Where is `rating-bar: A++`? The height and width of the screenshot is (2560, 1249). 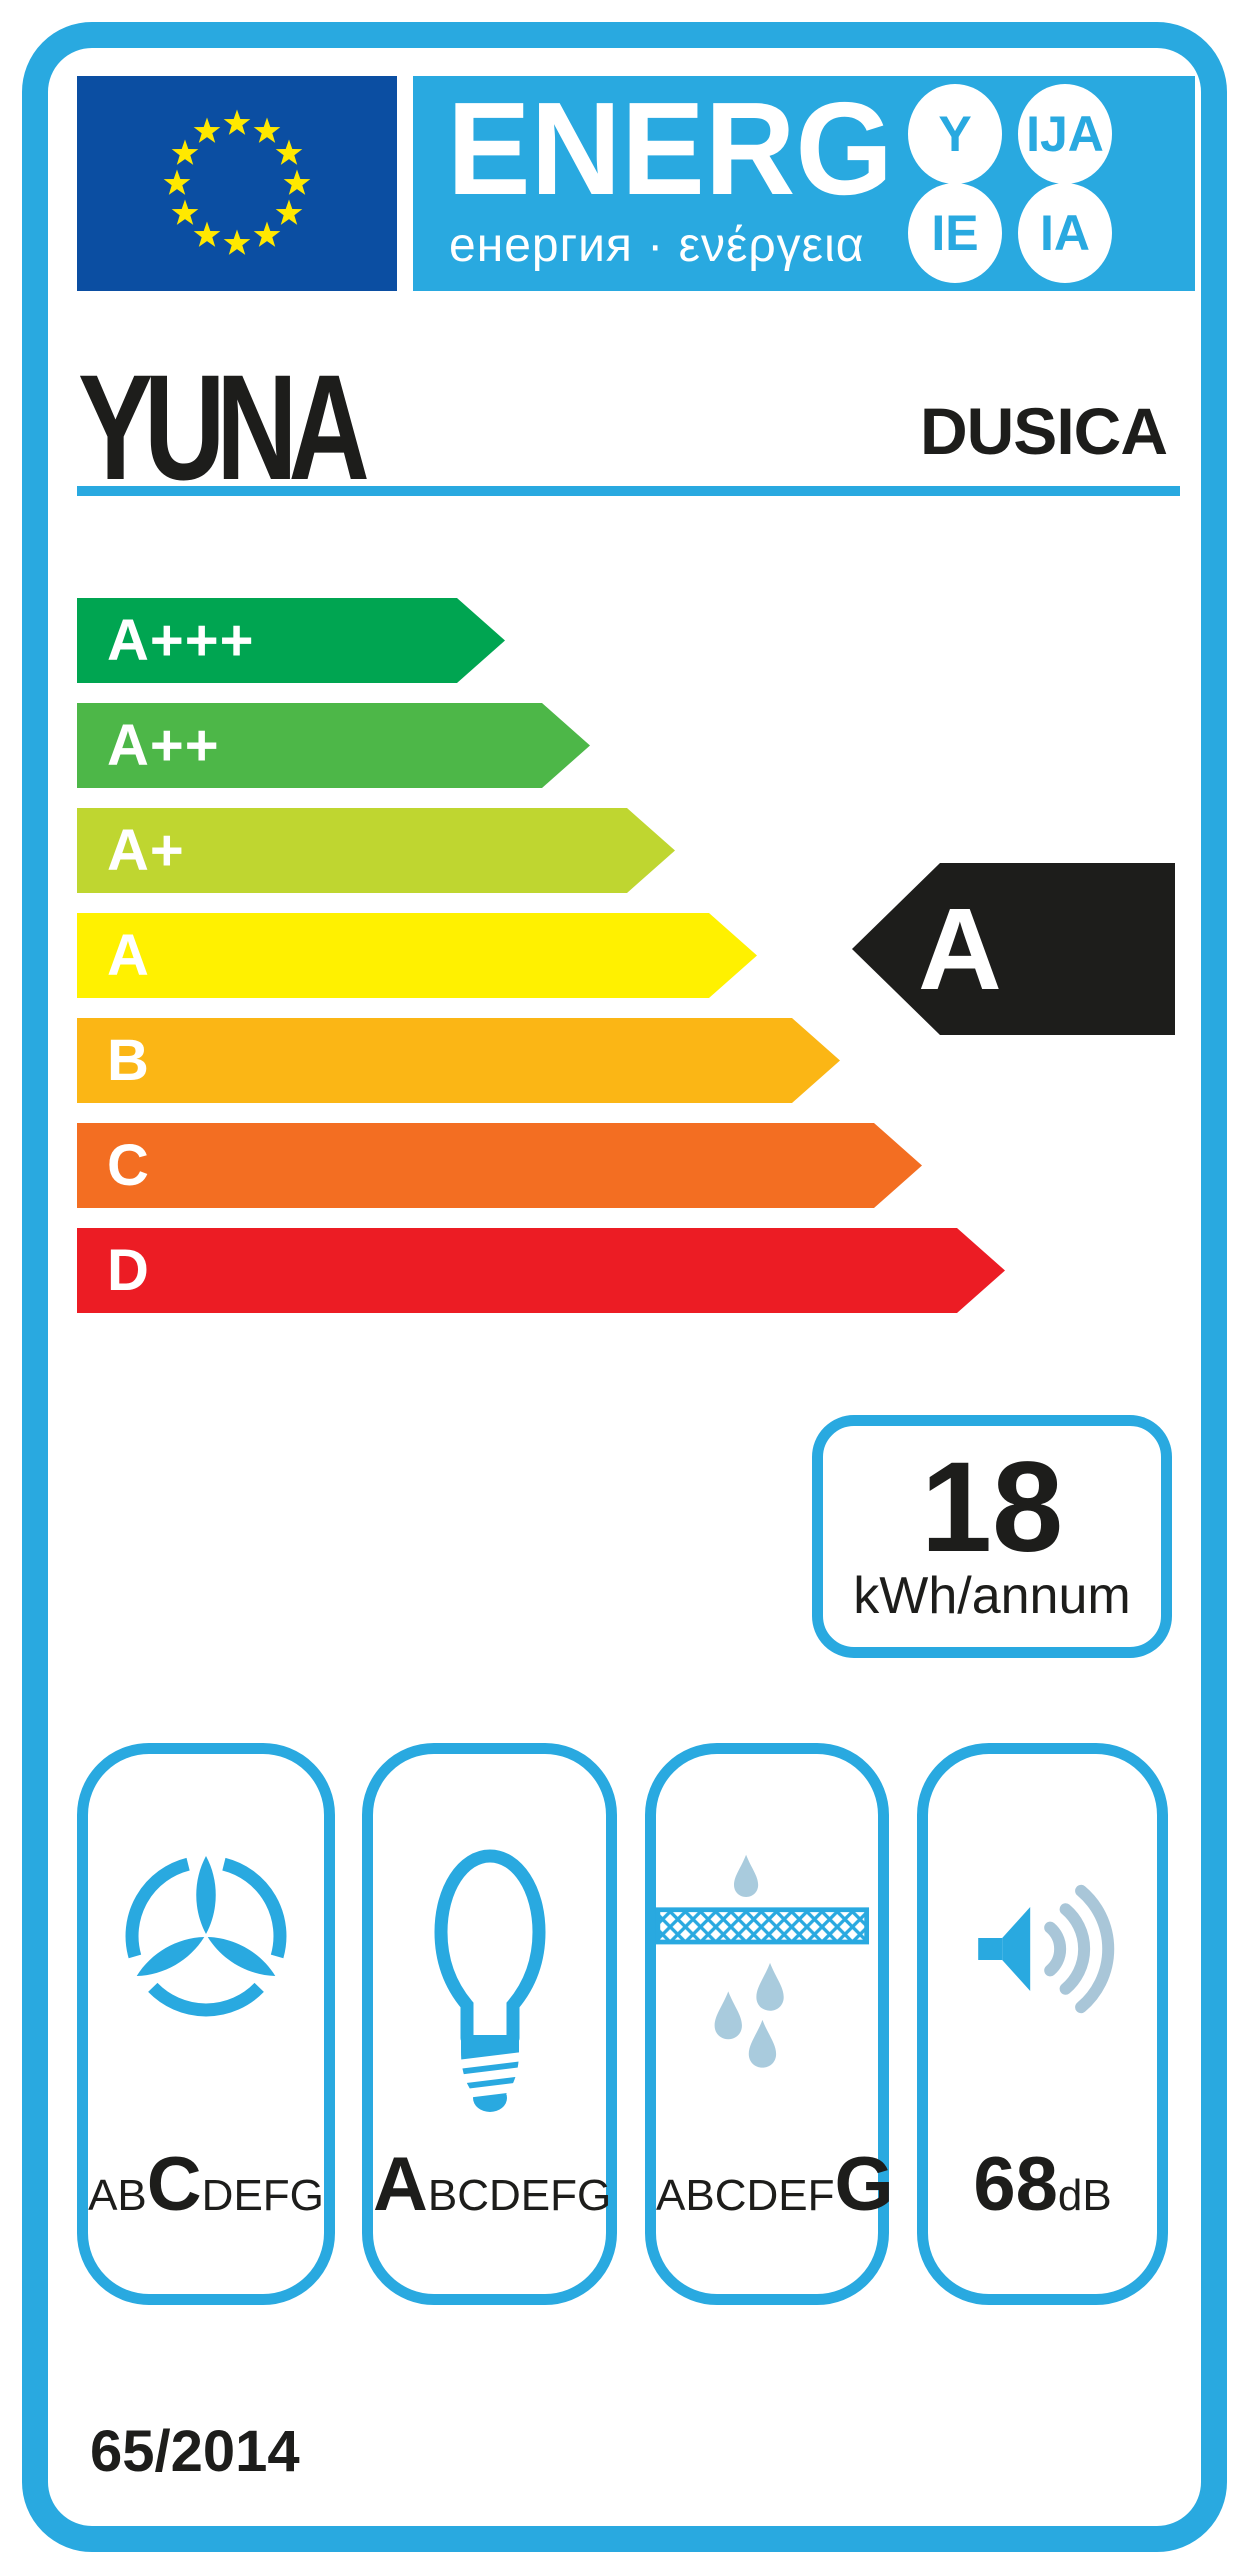 rating-bar: A++ is located at coordinates (333, 745).